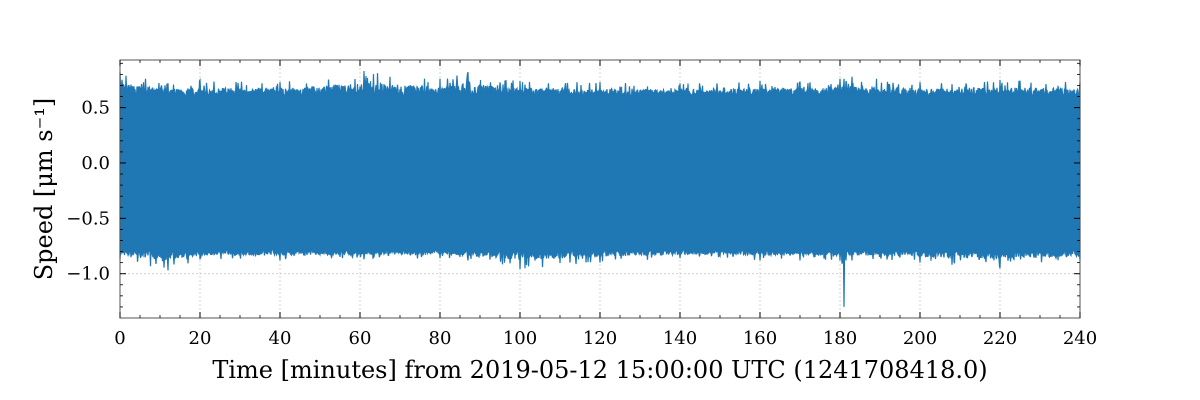 This screenshot has height=400, width=1200. Describe the element at coordinates (280, 338) in the screenshot. I see `x-tick-label: 40` at that location.